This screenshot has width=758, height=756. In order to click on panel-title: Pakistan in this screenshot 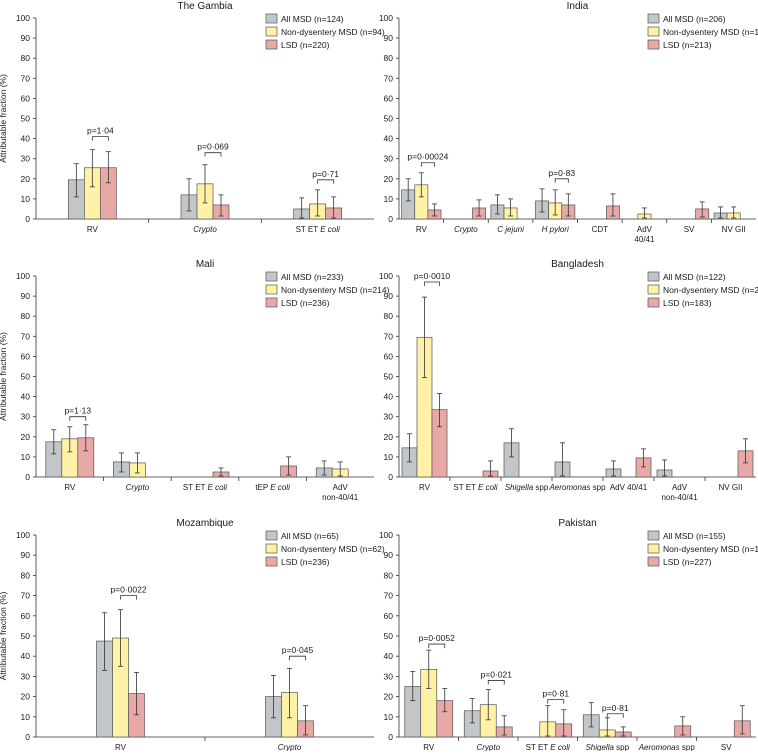, I will do `click(577, 523)`.